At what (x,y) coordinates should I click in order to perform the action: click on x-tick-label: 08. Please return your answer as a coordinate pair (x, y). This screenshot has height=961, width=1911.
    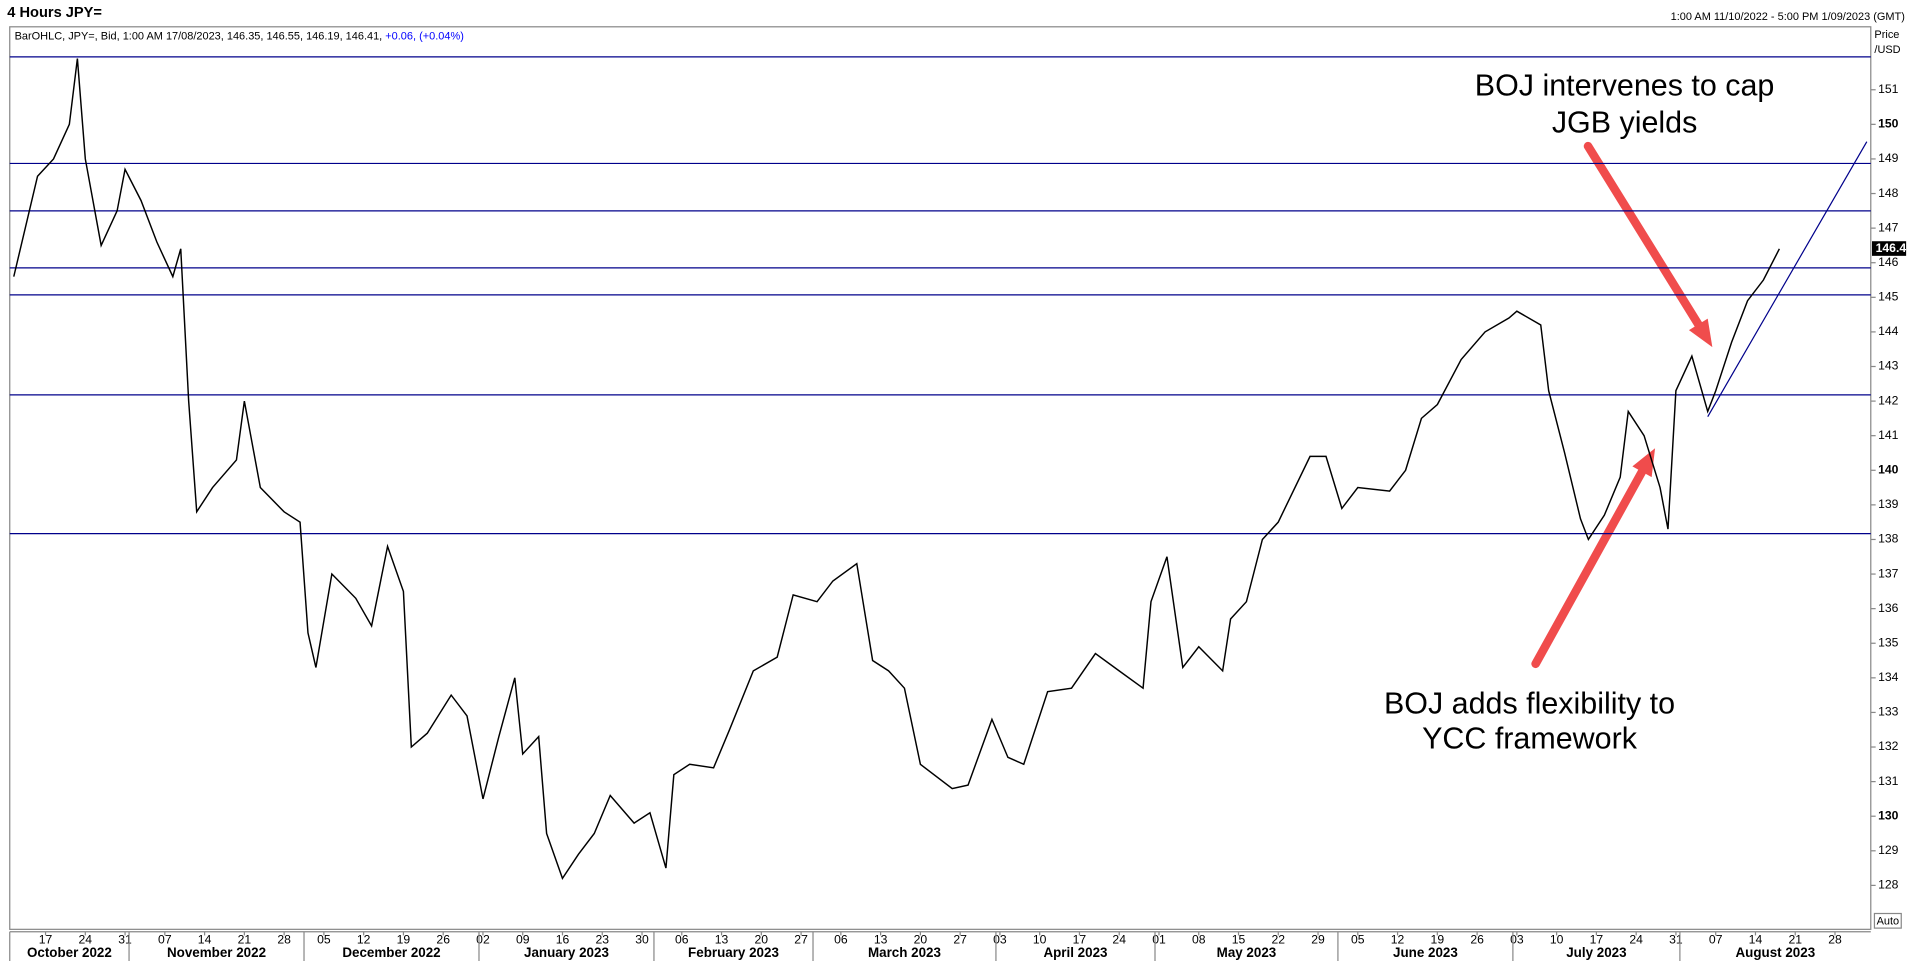
    Looking at the image, I should click on (1199, 940).